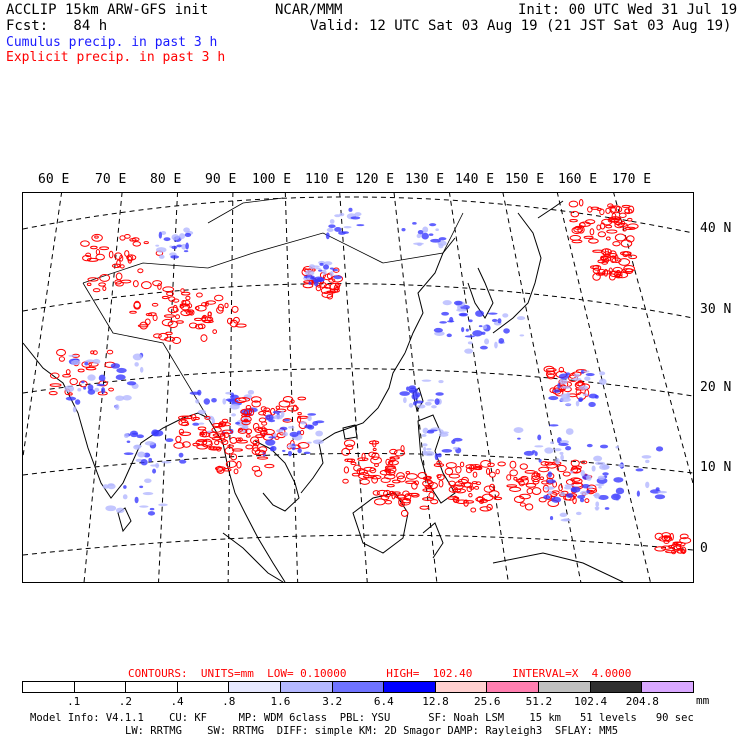 The width and height of the screenshot is (740, 740). What do you see at coordinates (616, 687) in the screenshot?
I see `color-swatch` at bounding box center [616, 687].